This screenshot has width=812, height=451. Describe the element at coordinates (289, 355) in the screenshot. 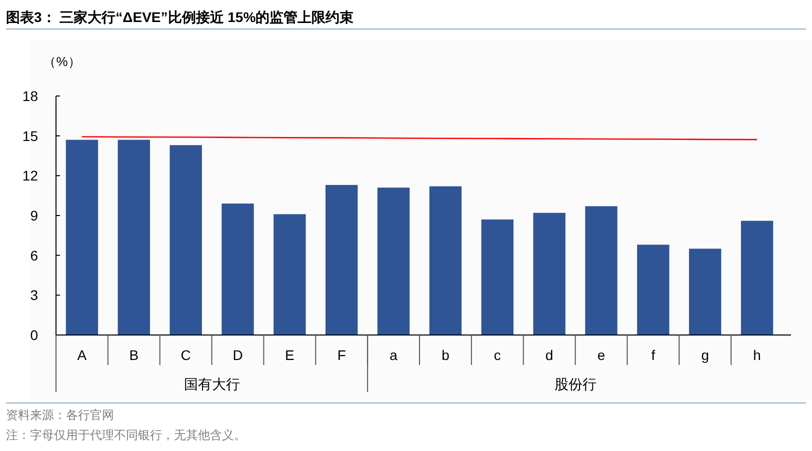

I see `x-tick-label: E` at that location.